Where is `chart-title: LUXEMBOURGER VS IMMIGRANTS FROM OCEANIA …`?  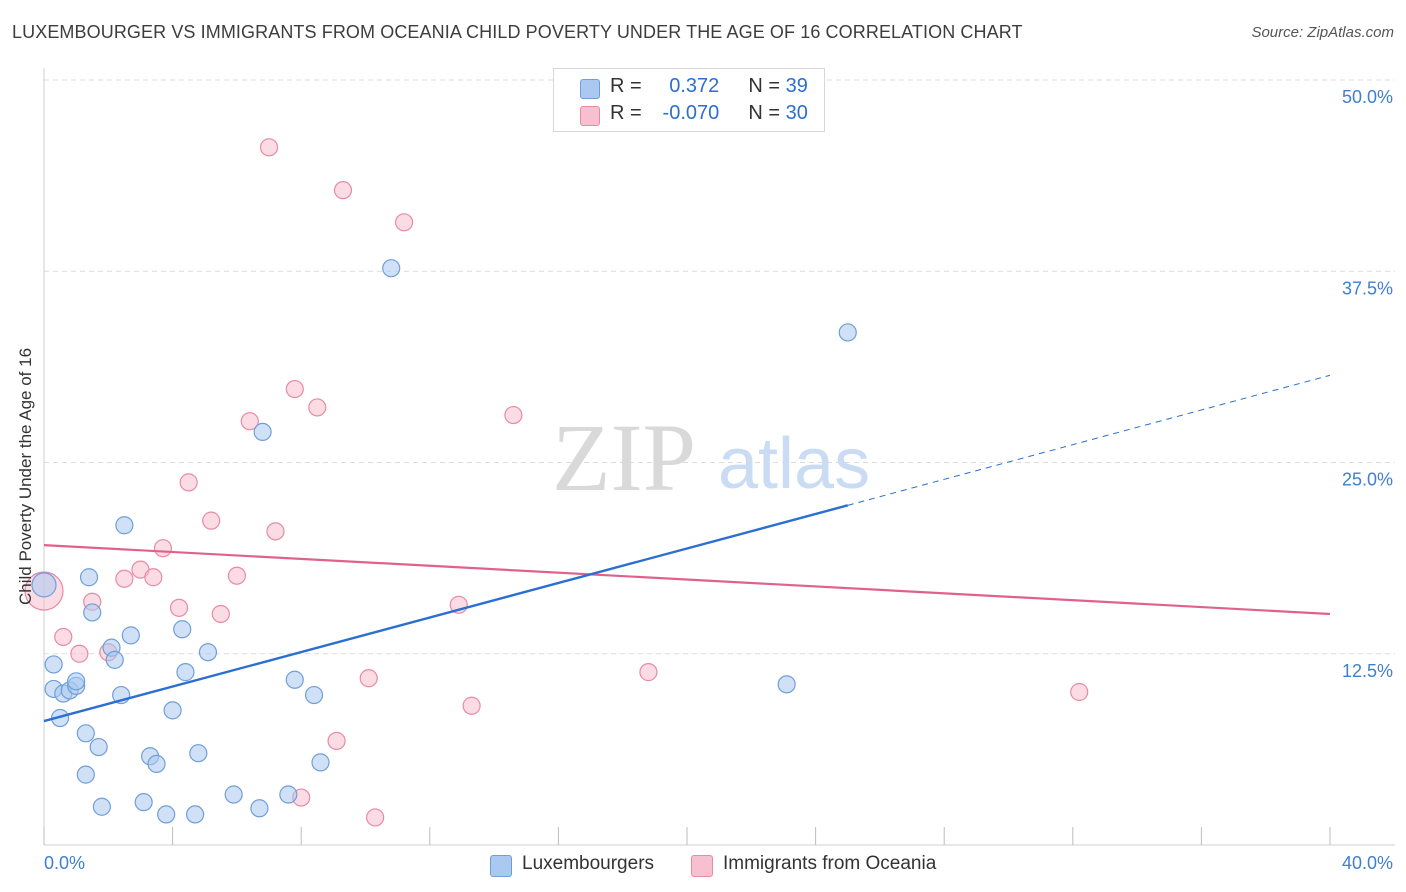 chart-title: LUXEMBOURGER VS IMMIGRANTS FROM OCEANIA … is located at coordinates (517, 32).